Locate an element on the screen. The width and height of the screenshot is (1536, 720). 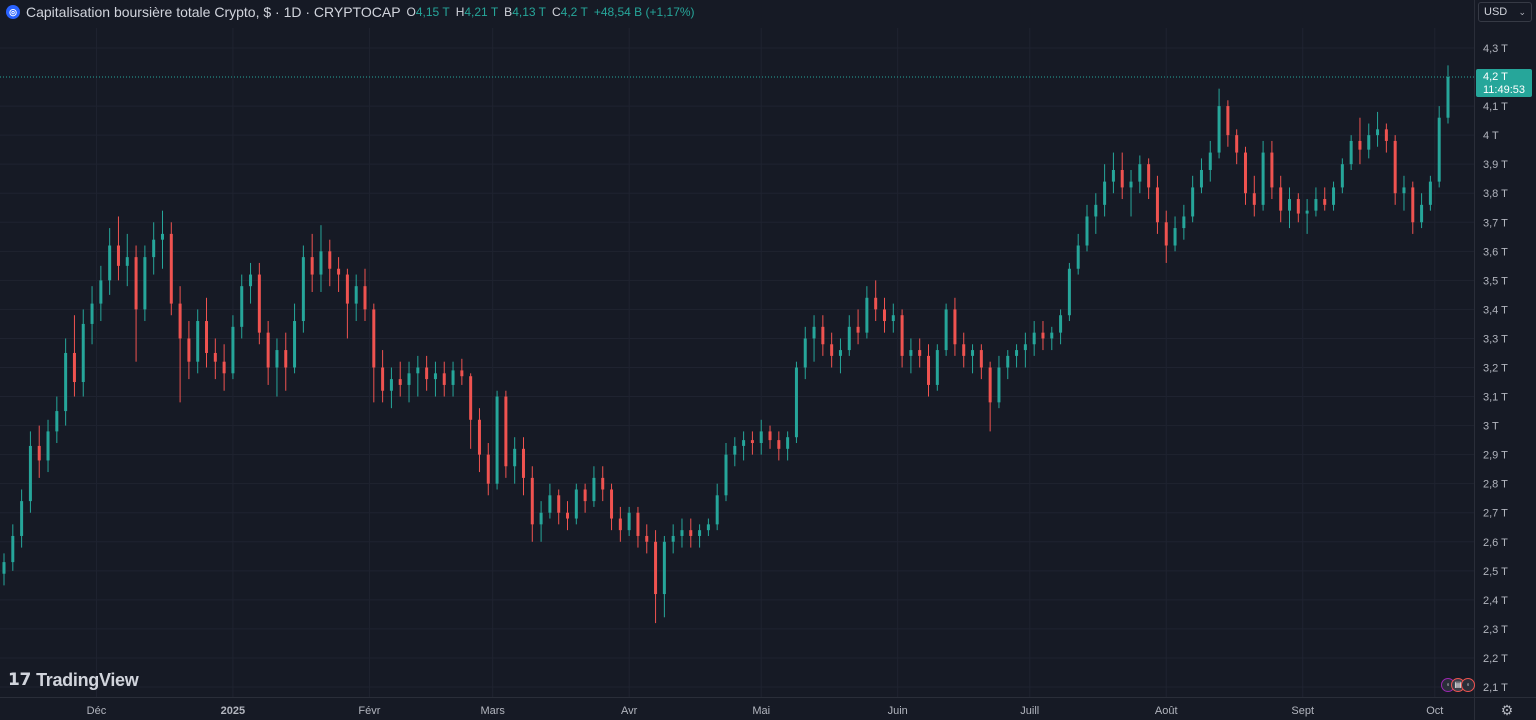
cryptocap-logo-icon: ◎ is located at coordinates (13, 12).